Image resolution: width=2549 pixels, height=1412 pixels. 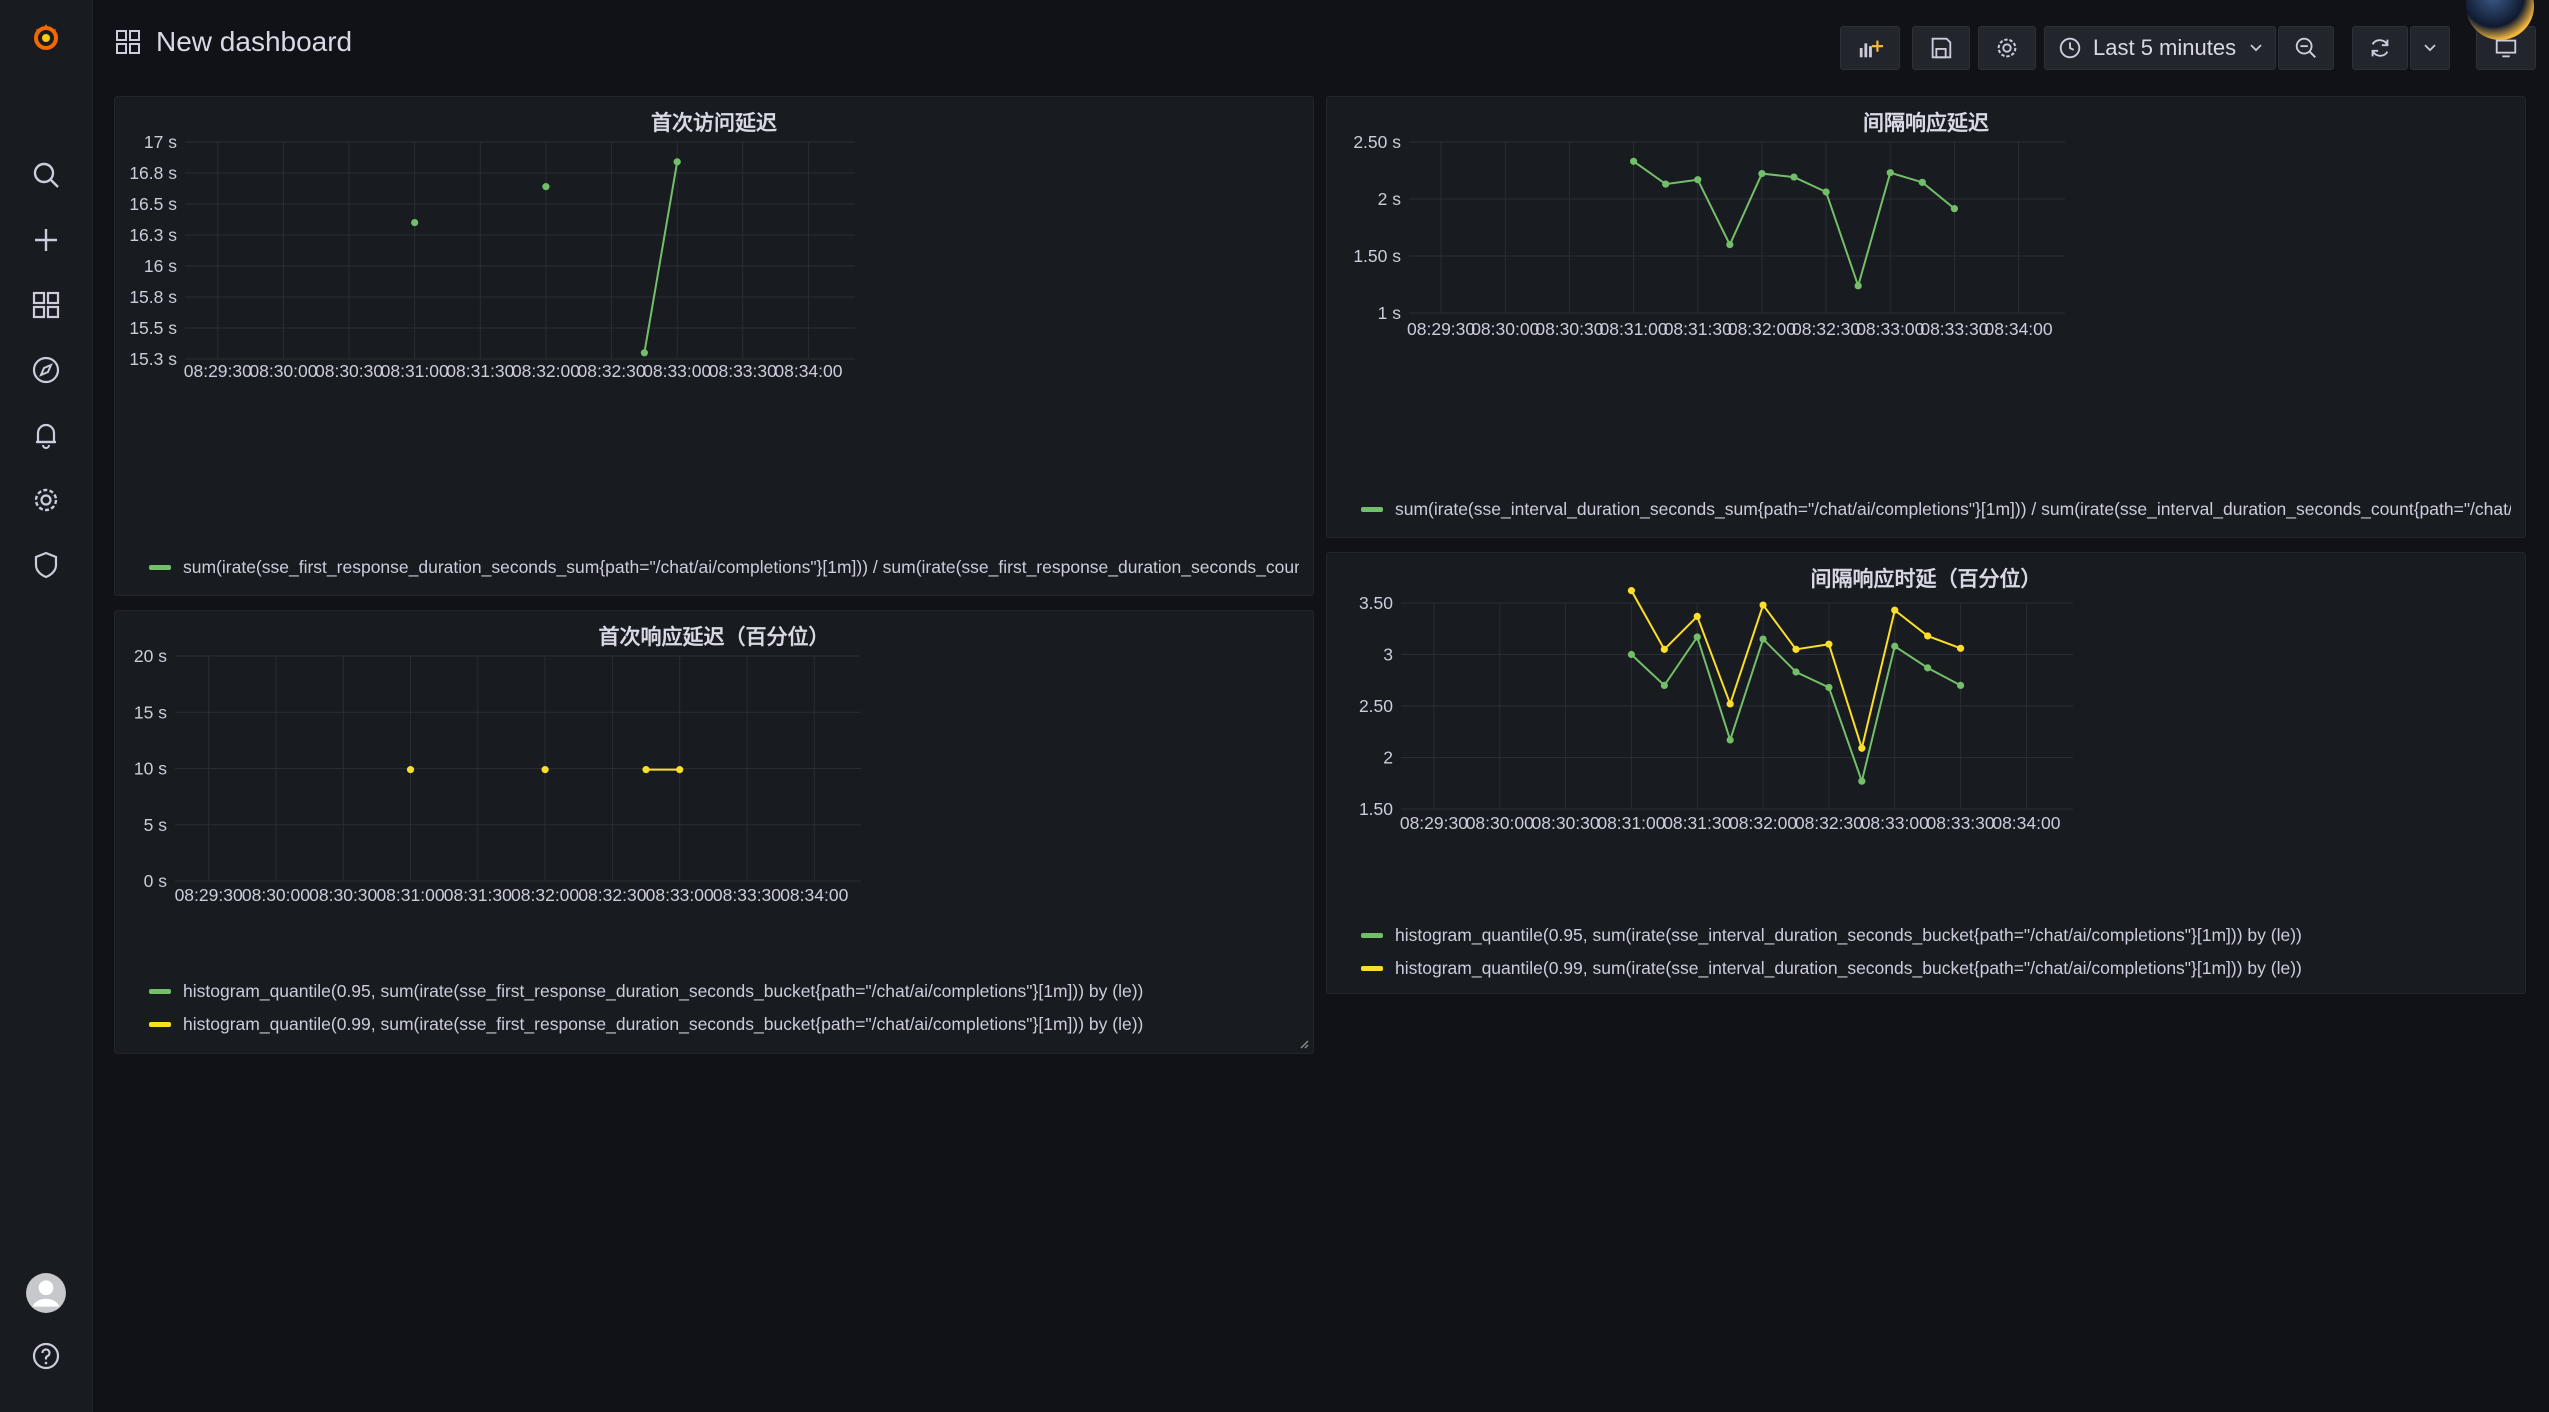 What do you see at coordinates (46, 1356) in the screenshot?
I see `help-icon` at bounding box center [46, 1356].